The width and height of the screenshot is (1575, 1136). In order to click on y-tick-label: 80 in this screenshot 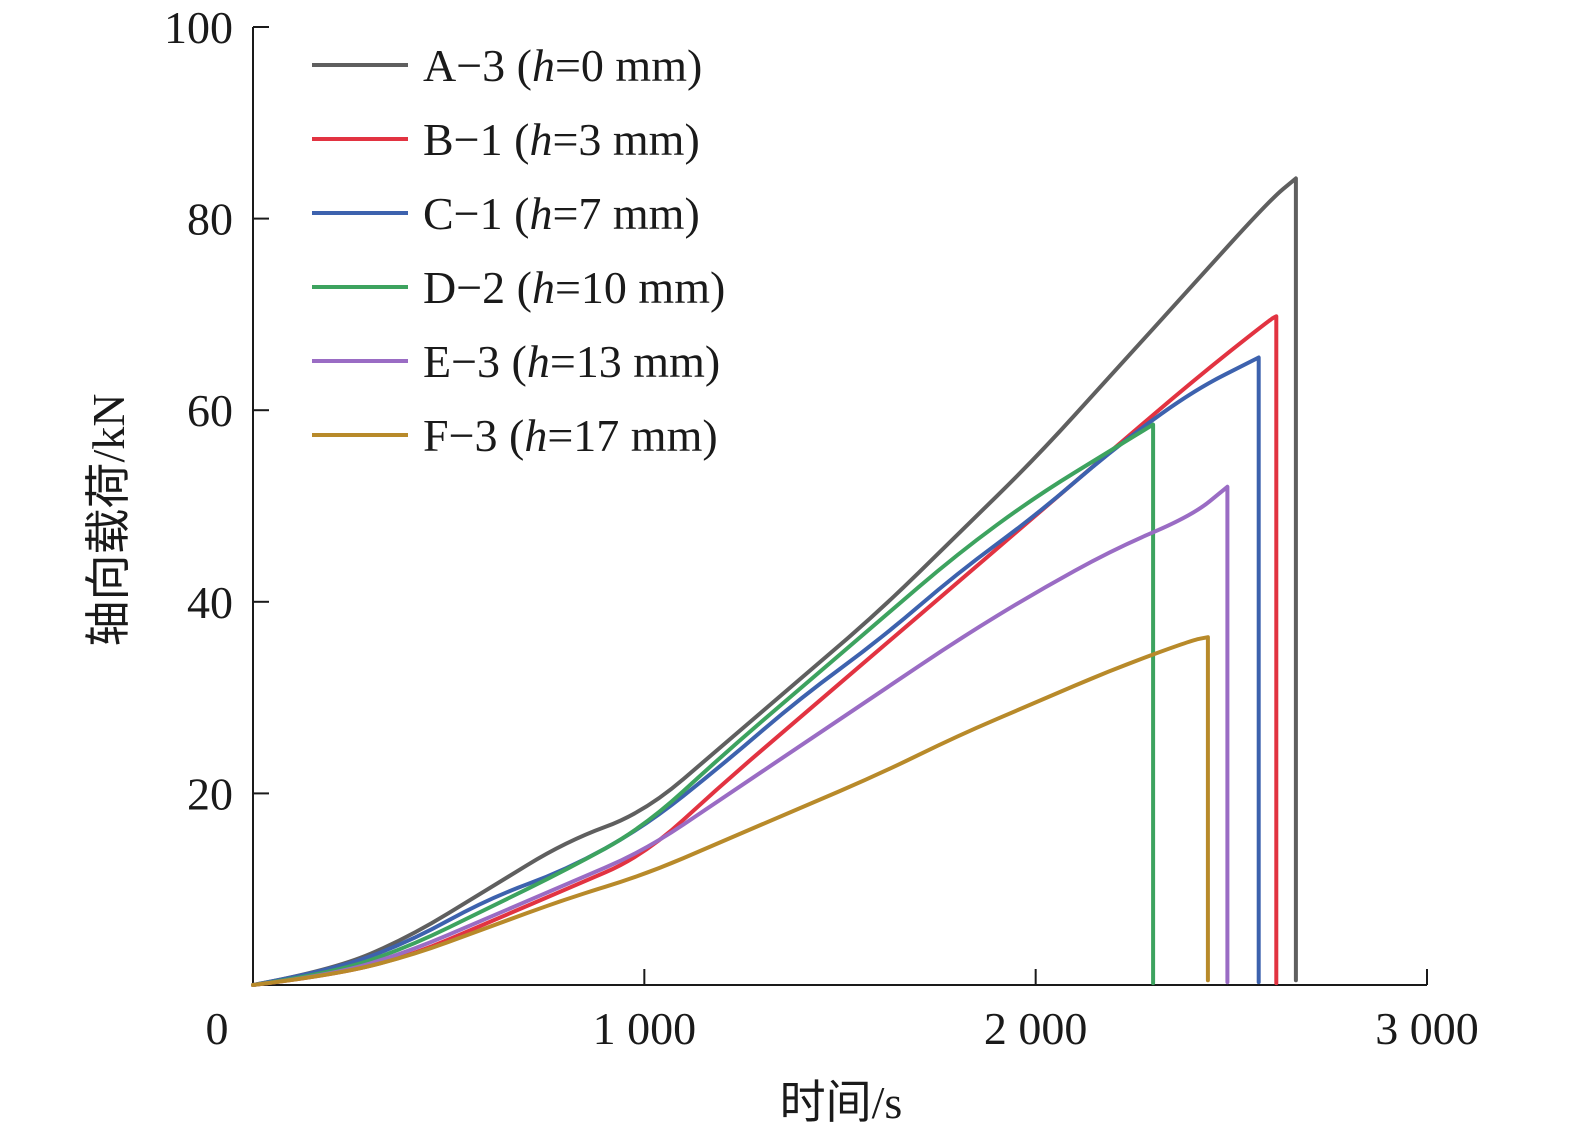, I will do `click(210, 219)`.